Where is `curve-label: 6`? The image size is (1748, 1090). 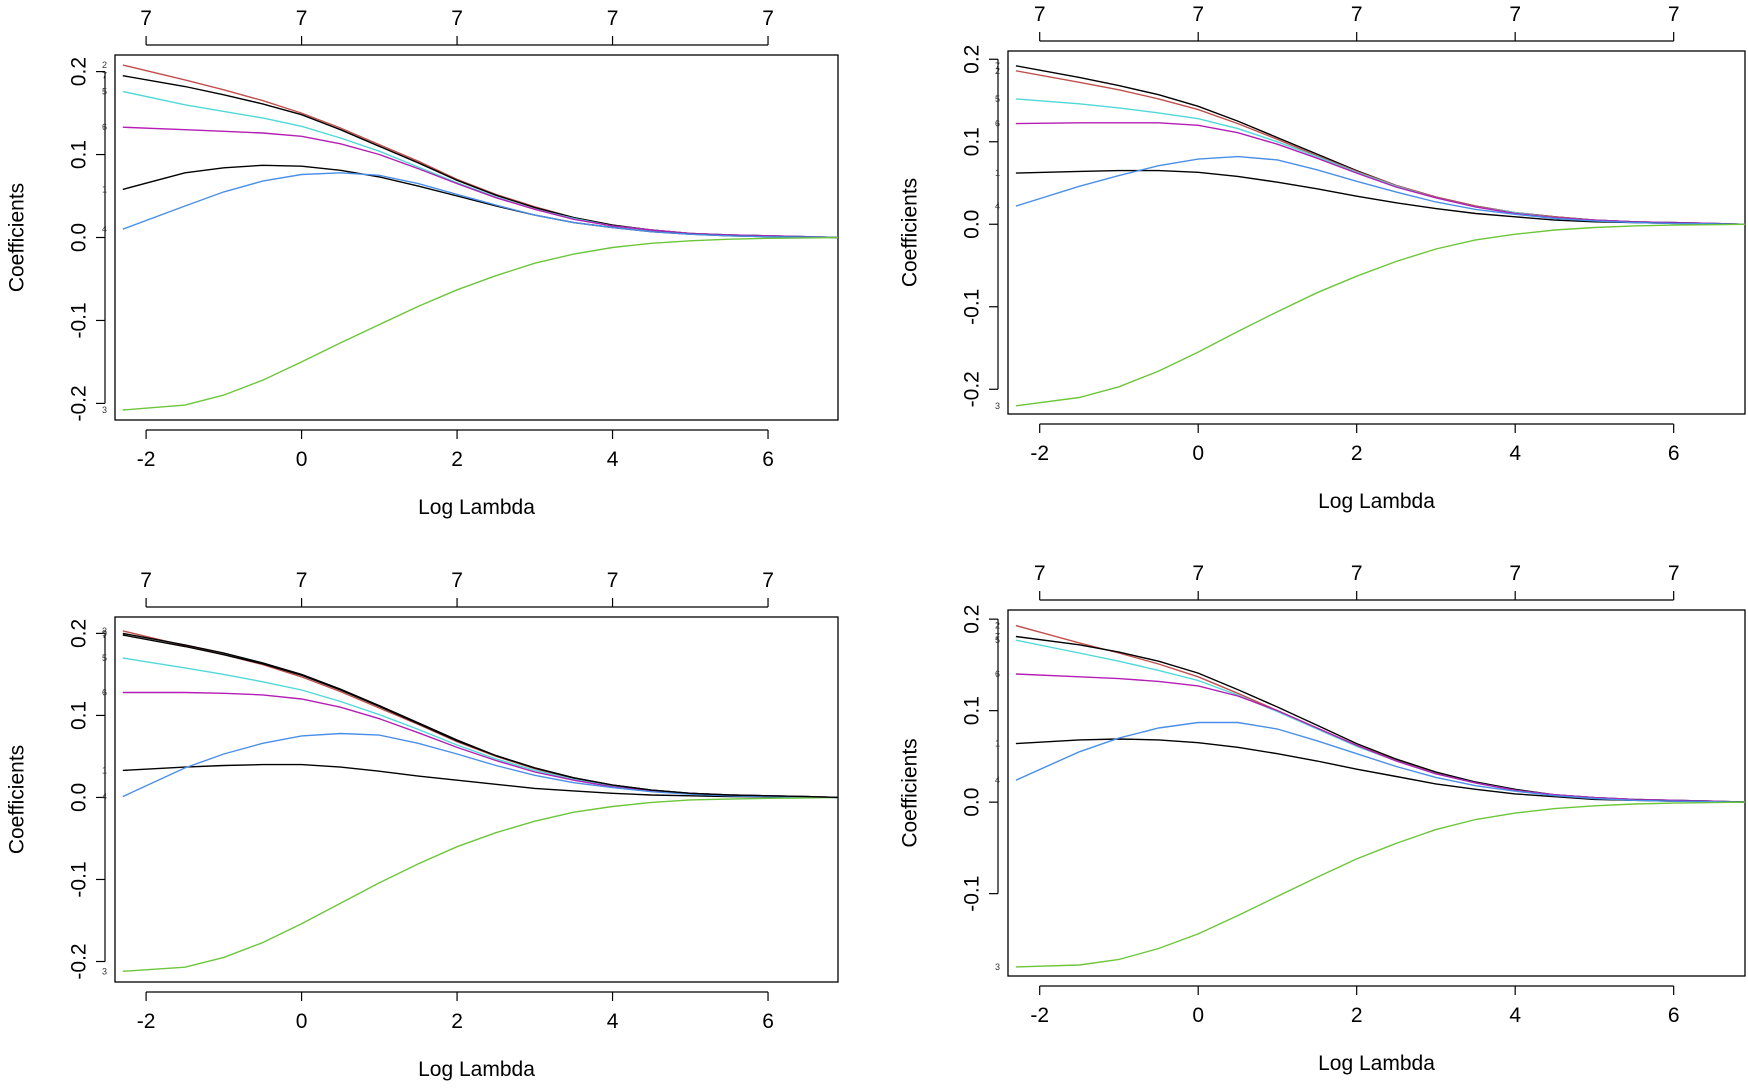 curve-label: 6 is located at coordinates (997, 124).